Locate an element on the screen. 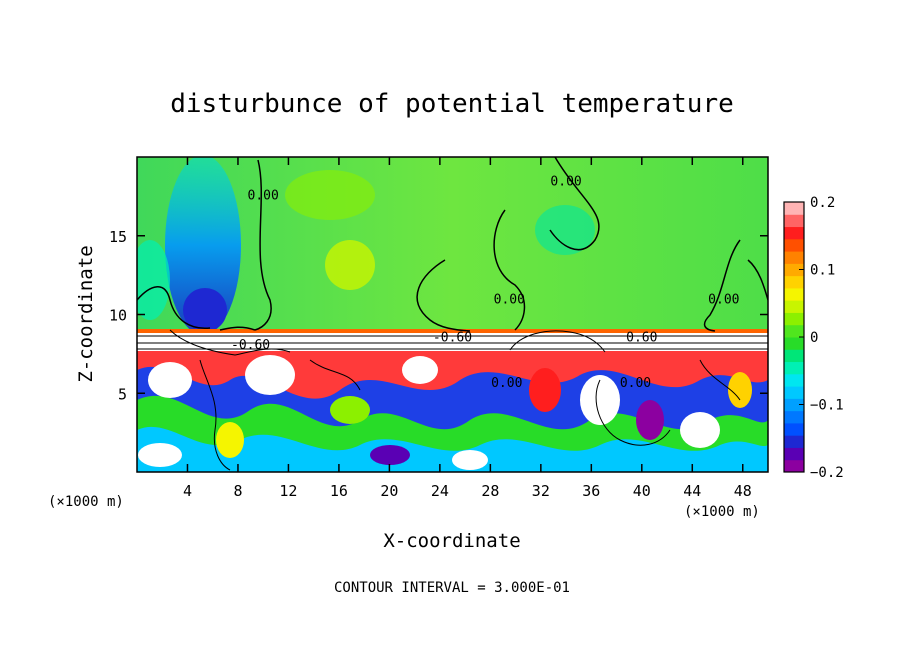  colorbar: 0.2 0.1 0 −0.1 −0.2 is located at coordinates (813, 338).